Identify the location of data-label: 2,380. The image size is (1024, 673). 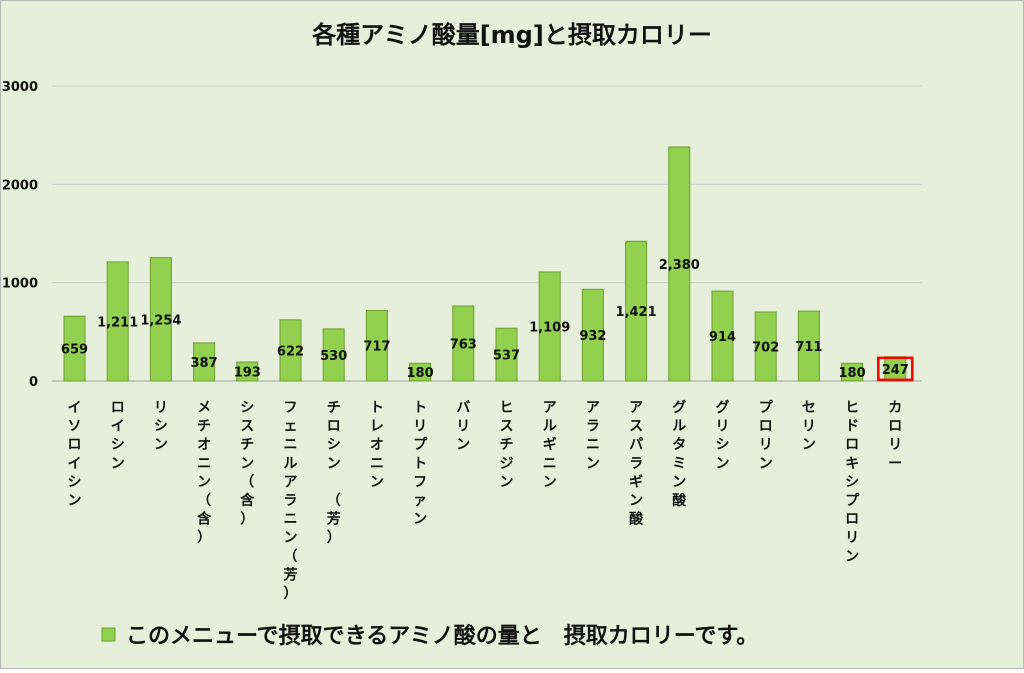
(679, 265).